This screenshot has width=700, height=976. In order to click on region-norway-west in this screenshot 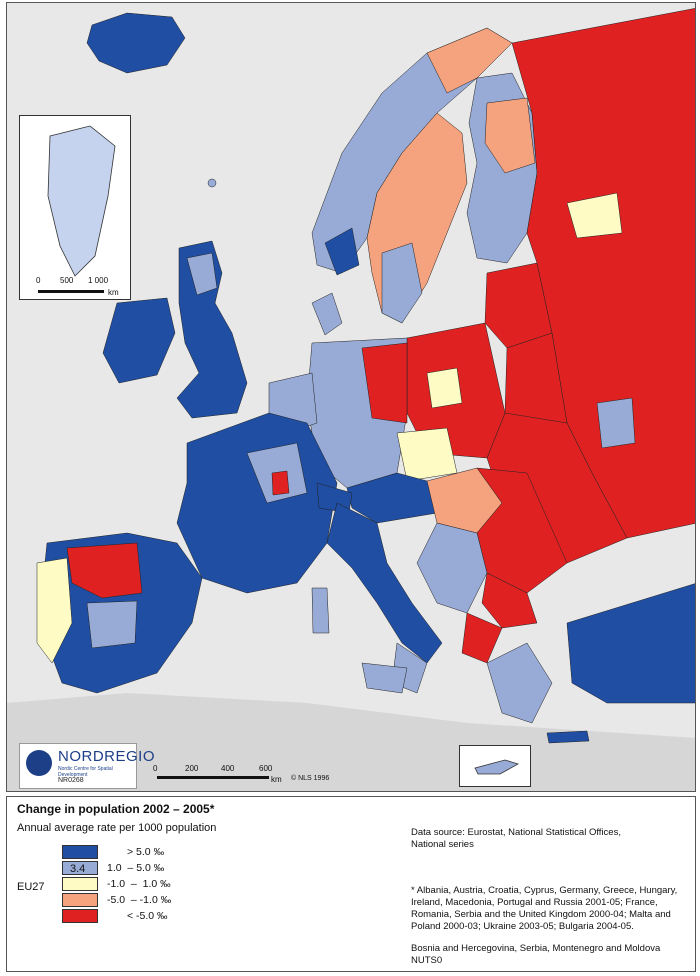, I will do `click(342, 251)`.